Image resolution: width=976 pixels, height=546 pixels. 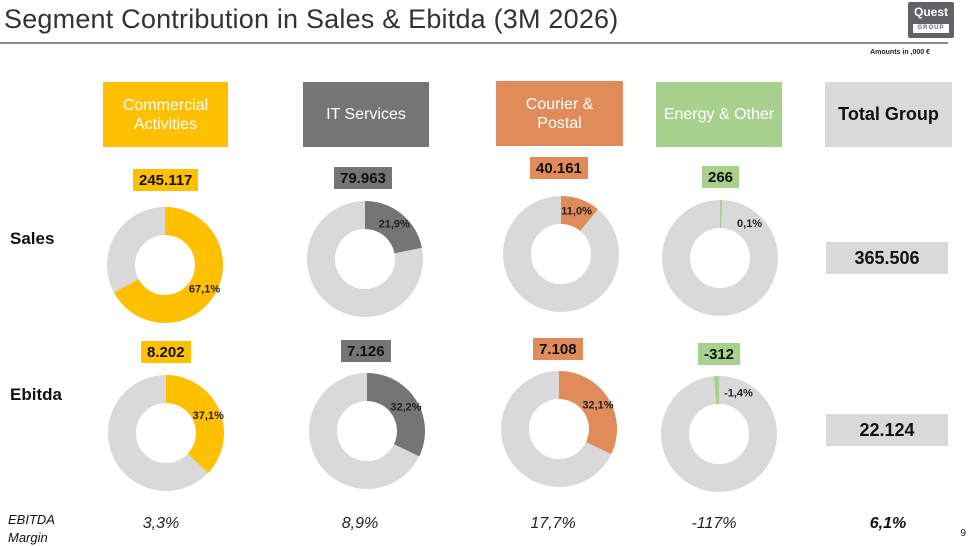 What do you see at coordinates (168, 265) in the screenshot?
I see `sales-commercial-segment-slice` at bounding box center [168, 265].